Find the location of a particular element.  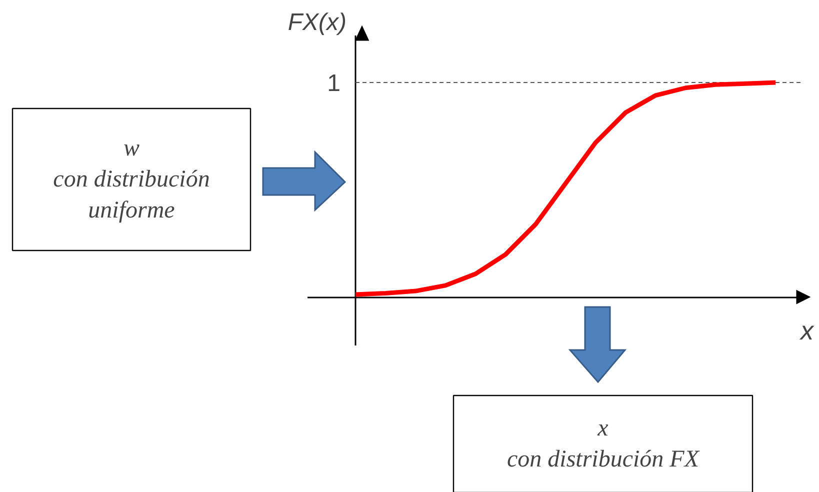

x-axis-title: x is located at coordinates (806, 331).